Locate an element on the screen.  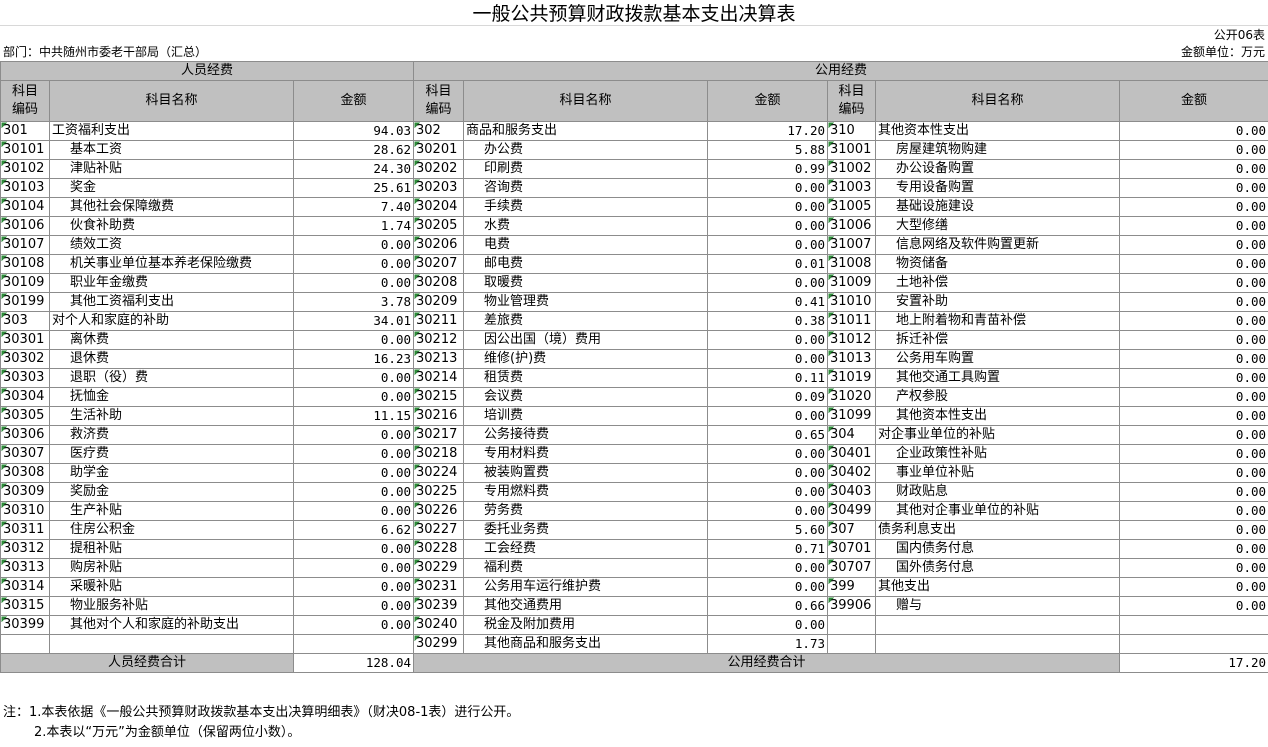
table-row: 30103 奖金 25.61 30203 咨询费 0.00 31003 专用设备购置 0.00 is located at coordinates (634, 188).